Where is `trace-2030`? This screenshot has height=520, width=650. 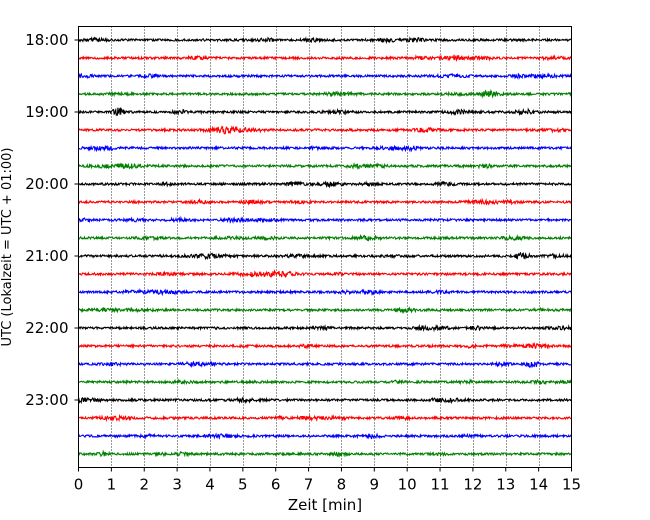 trace-2030 is located at coordinates (324, 219).